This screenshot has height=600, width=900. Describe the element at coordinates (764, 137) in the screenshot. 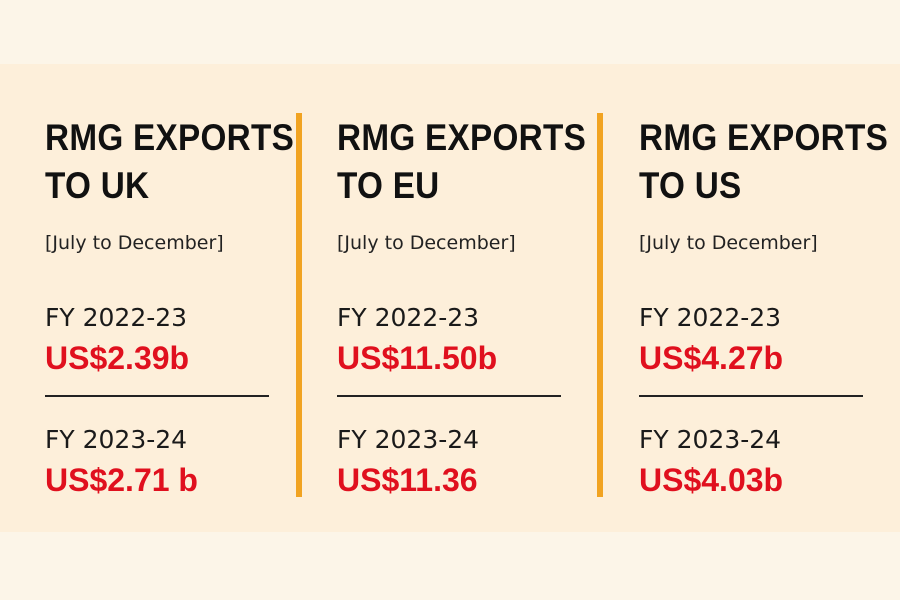

I see `us-title-line-1: RMG EXPORTS` at that location.